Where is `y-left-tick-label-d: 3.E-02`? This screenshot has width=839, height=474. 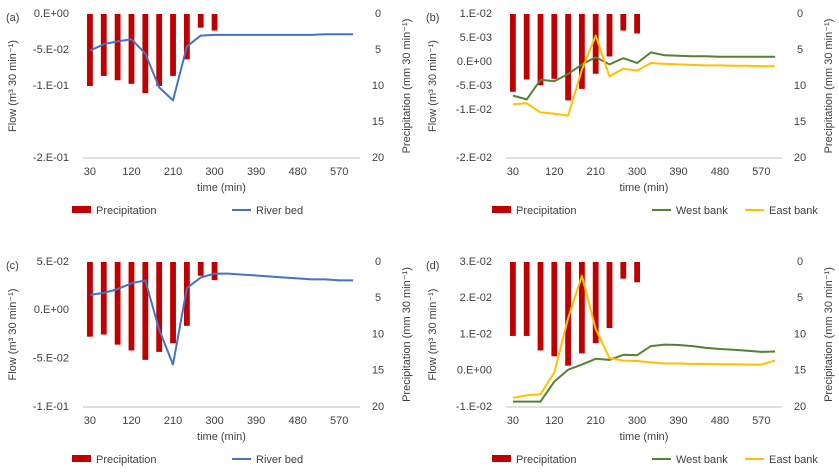 y-left-tick-label-d: 3.E-02 is located at coordinates (476, 262).